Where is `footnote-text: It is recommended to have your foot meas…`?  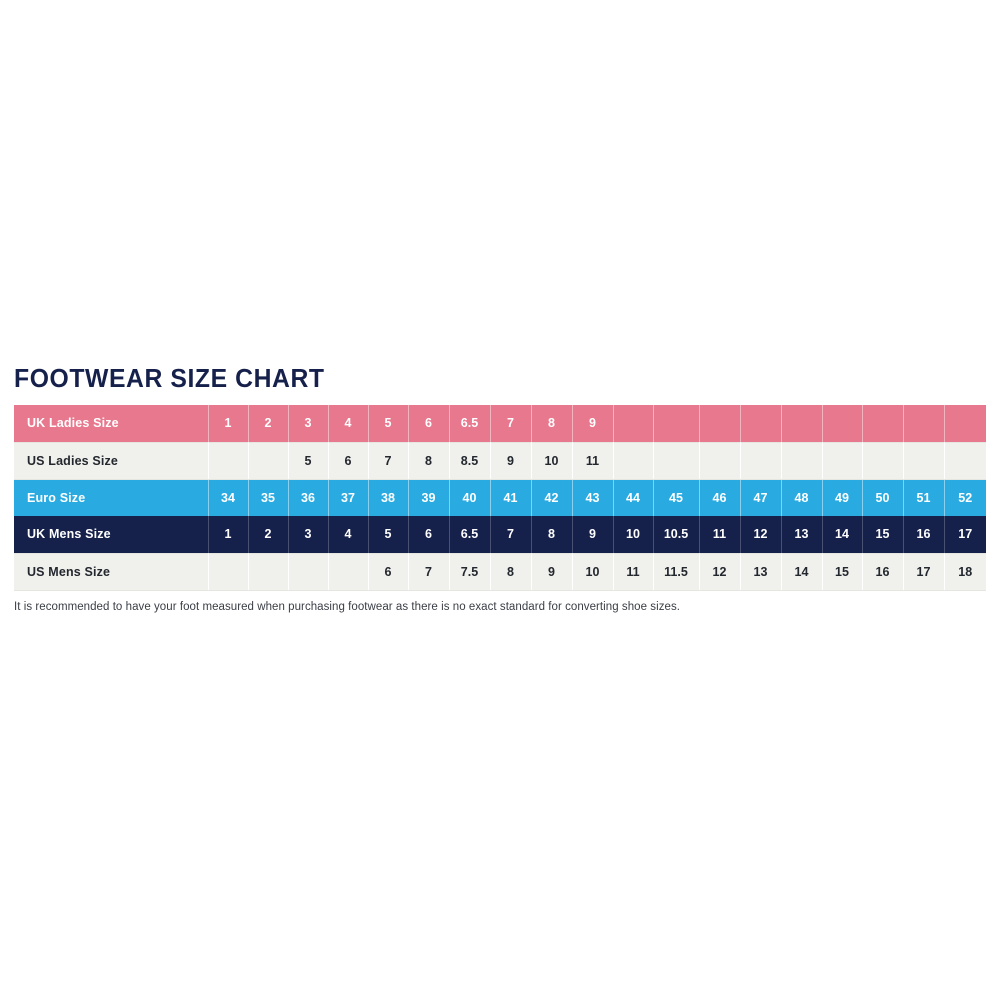
footnote-text: It is recommended to have your foot meas… is located at coordinates (347, 606).